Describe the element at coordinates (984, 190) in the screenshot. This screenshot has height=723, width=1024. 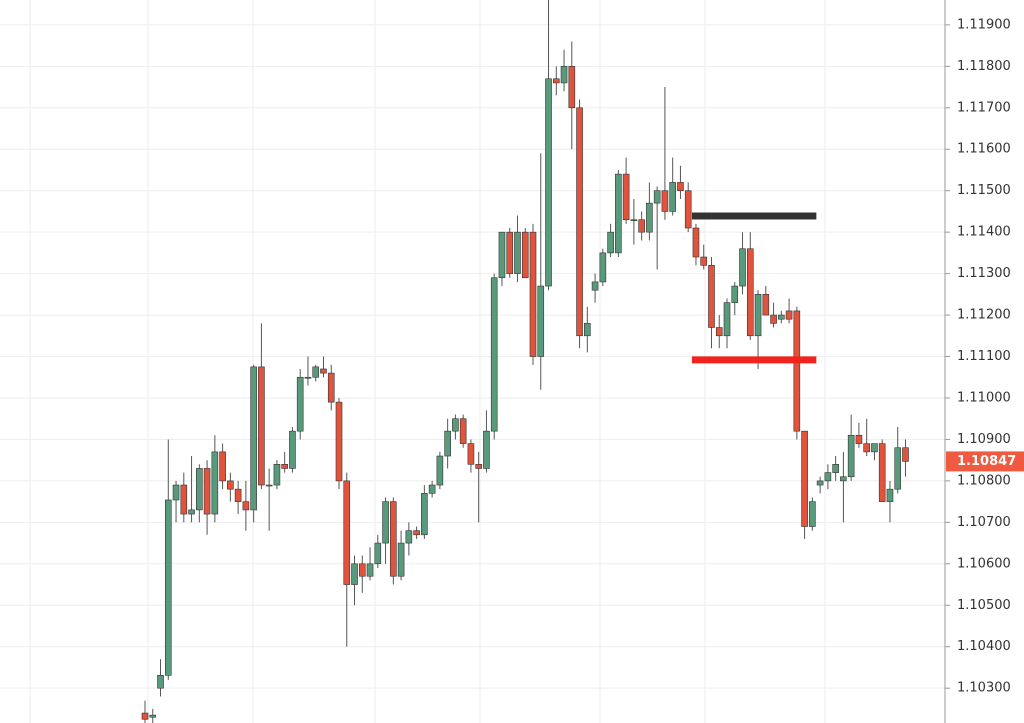
I see `y-tick-label: 1.11500` at that location.